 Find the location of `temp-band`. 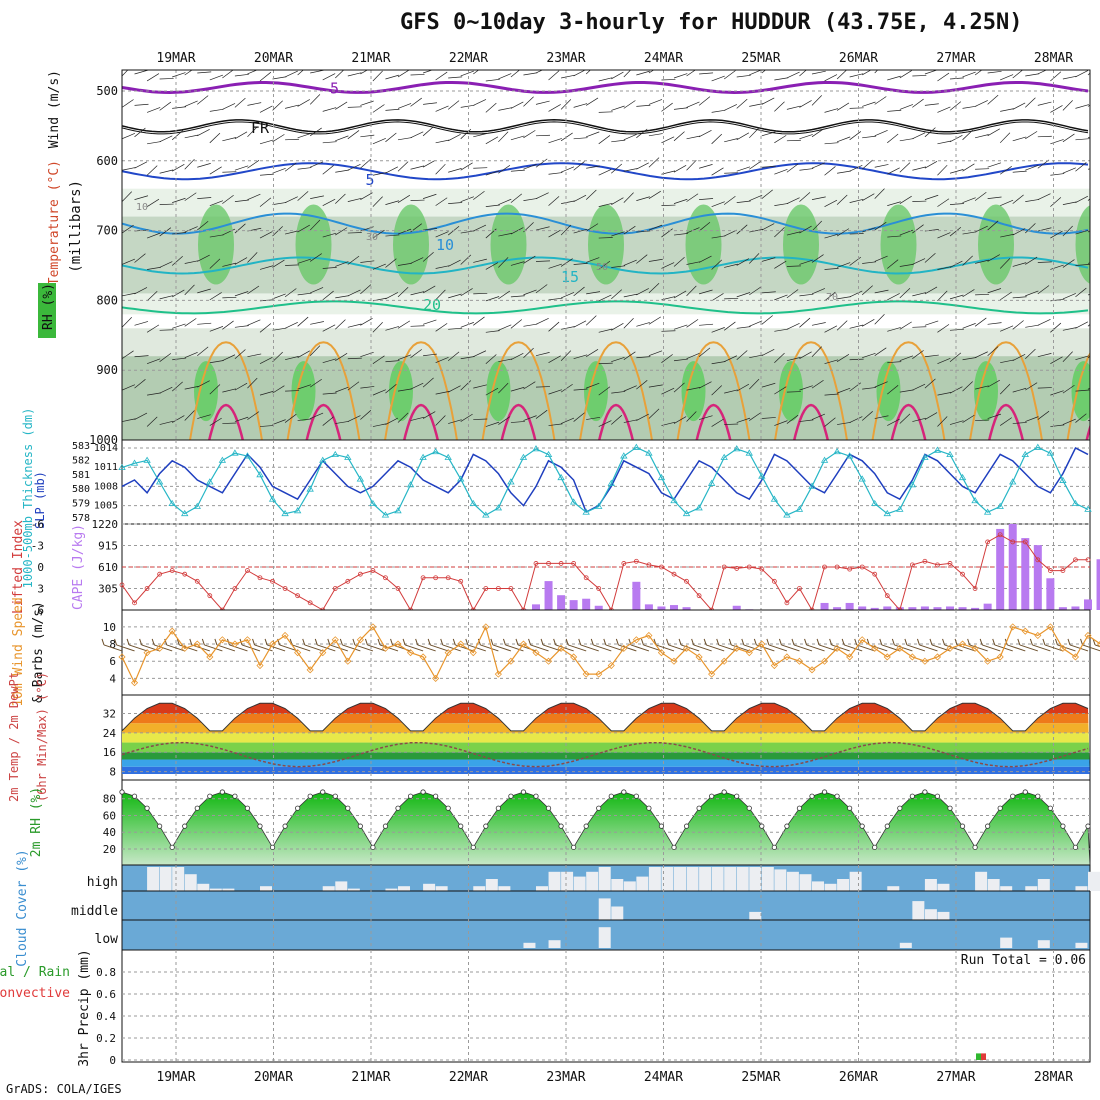

temp-band is located at coordinates (606, 770).